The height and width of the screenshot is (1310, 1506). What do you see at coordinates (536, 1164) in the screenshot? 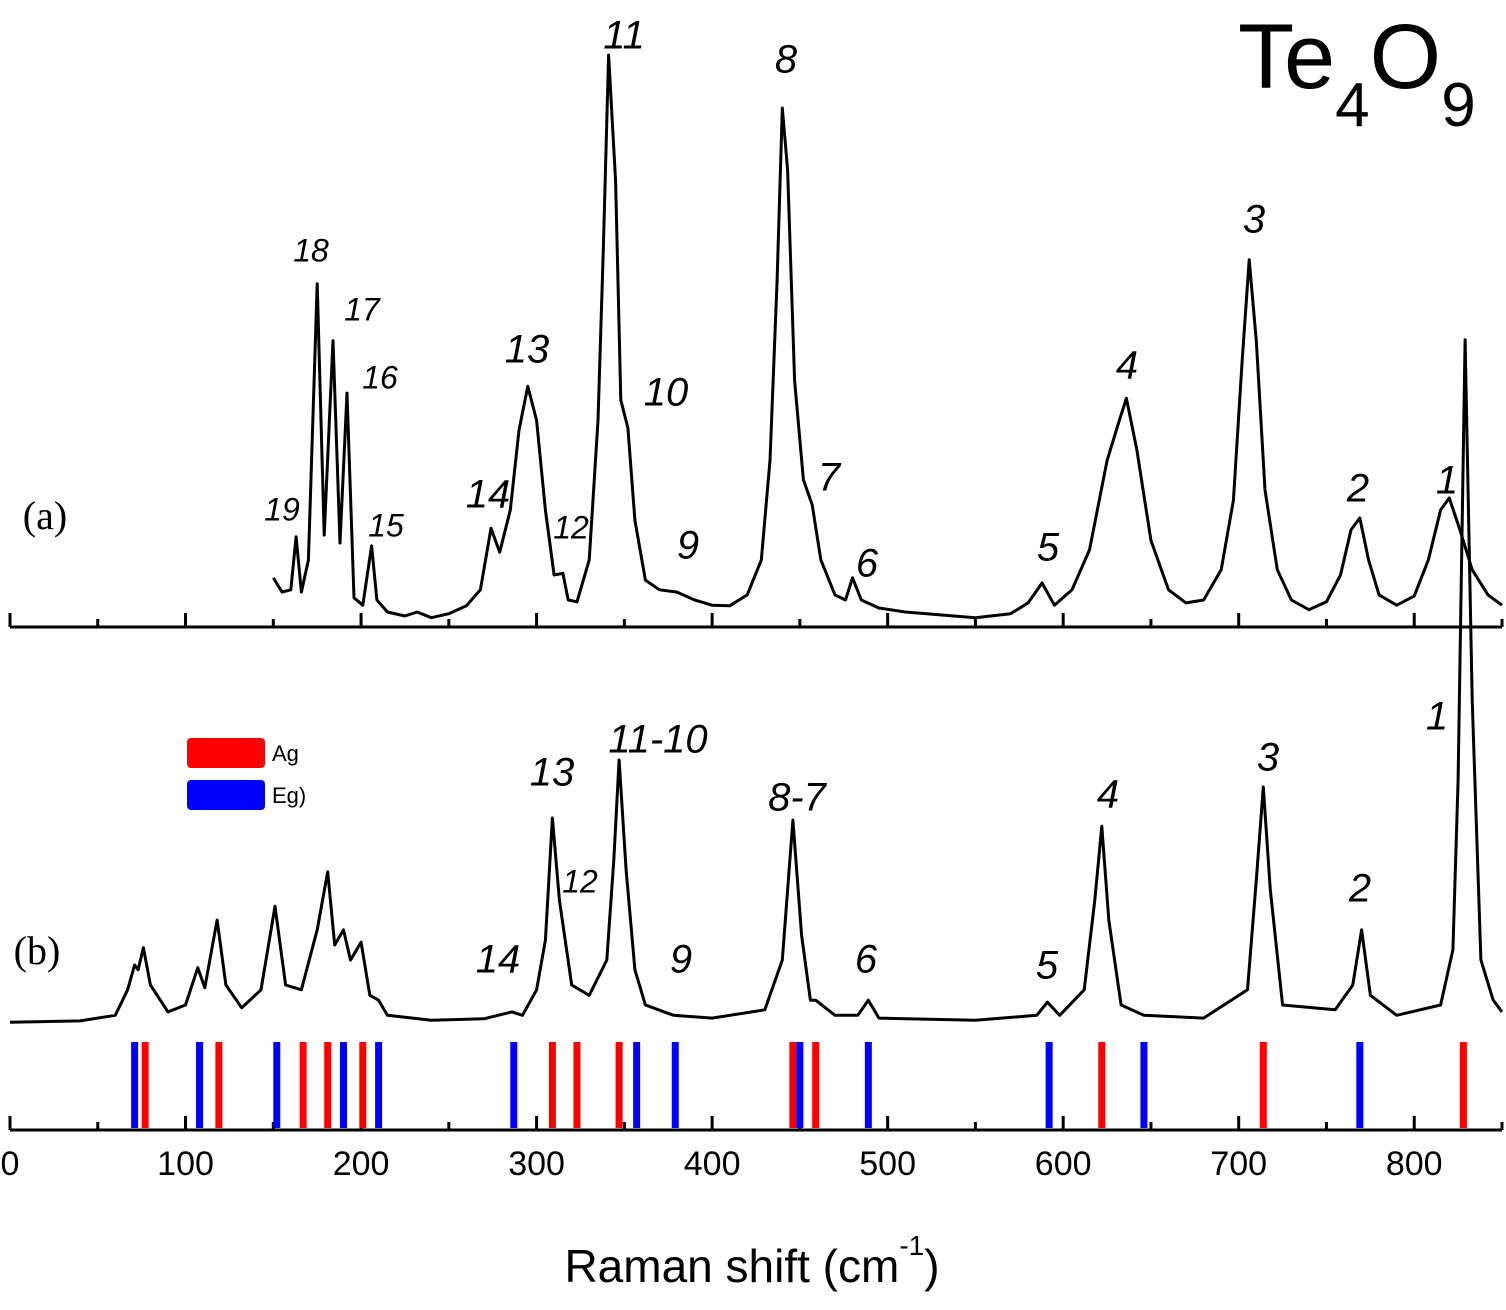
I see `x-tick-label: 300` at bounding box center [536, 1164].